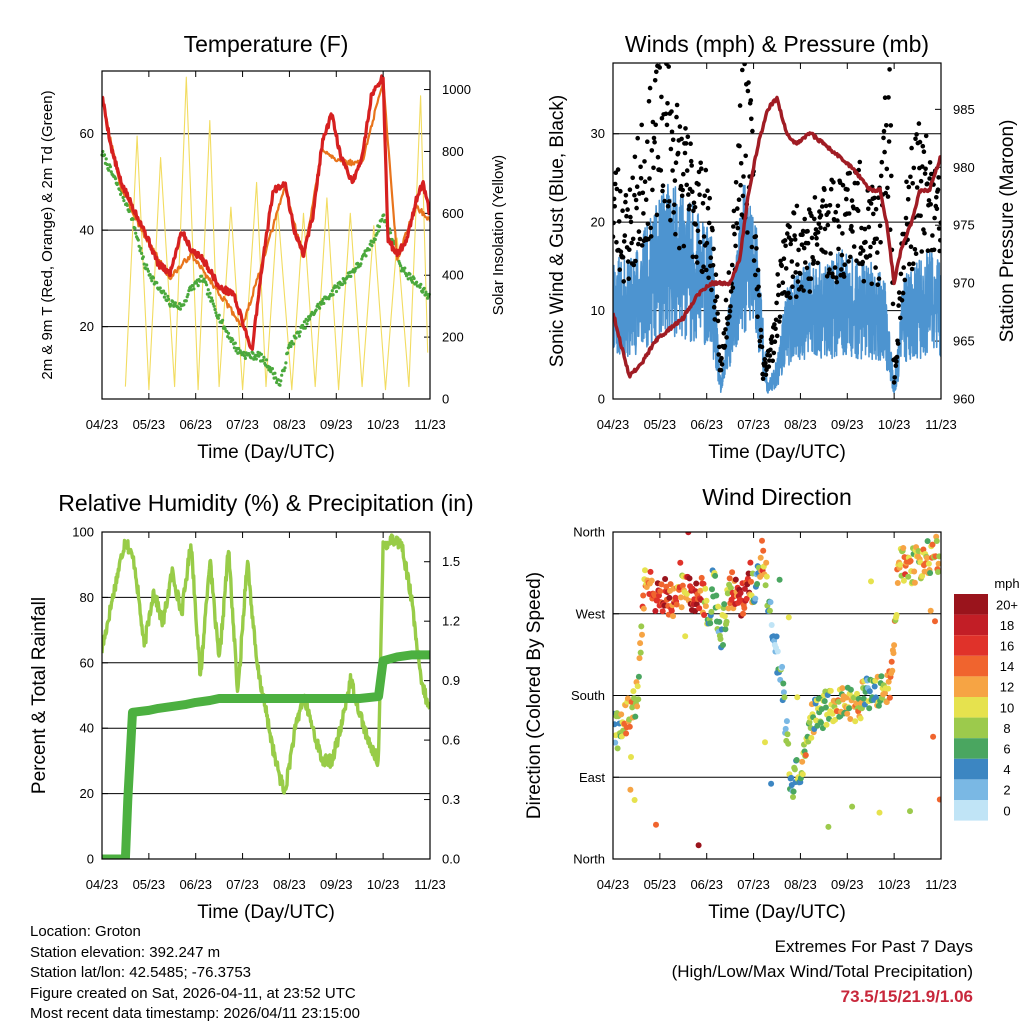 The height and width of the screenshot is (1025, 1024). What do you see at coordinates (453, 151) in the screenshot?
I see `y2-tick-label: 800` at bounding box center [453, 151].